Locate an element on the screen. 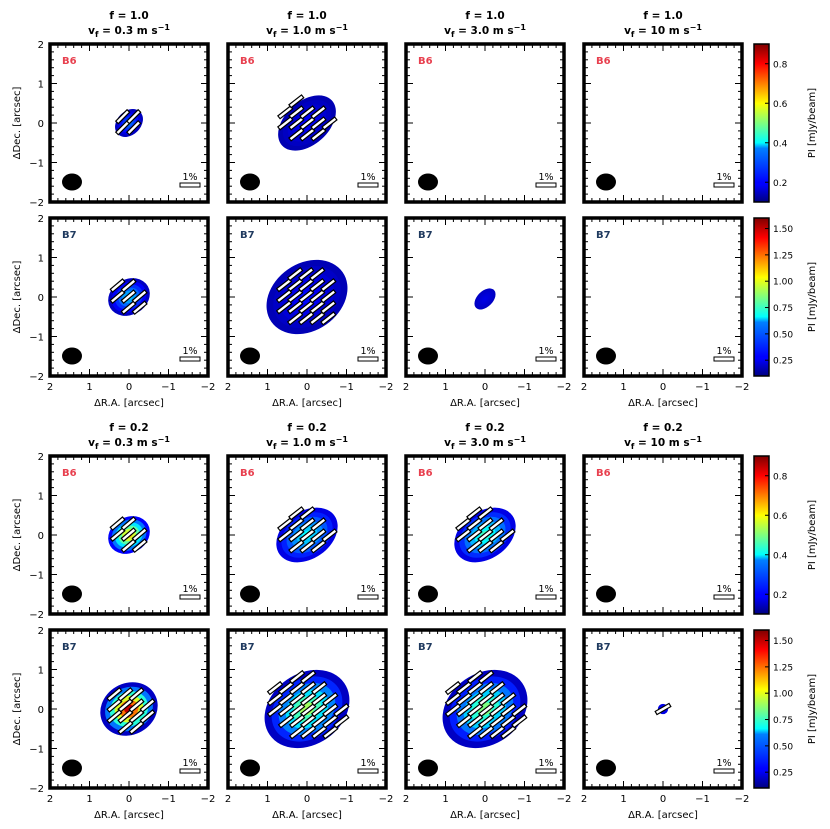  panel: B6 1% 2 1 0 −1 −2 ΔDec. [arcsec] is located at coordinates (111, 536).